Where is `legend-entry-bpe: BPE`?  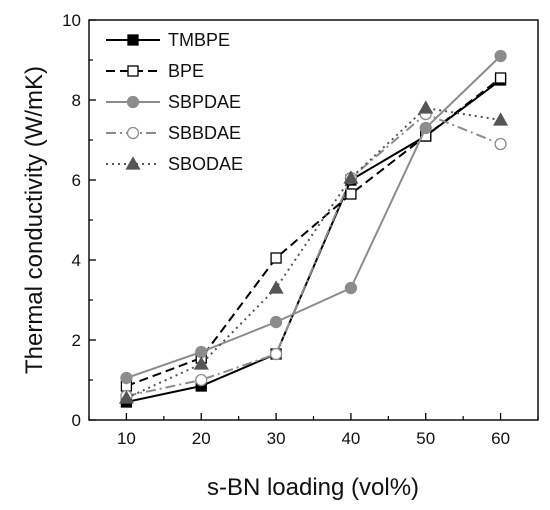 legend-entry-bpe: BPE is located at coordinates (155, 71).